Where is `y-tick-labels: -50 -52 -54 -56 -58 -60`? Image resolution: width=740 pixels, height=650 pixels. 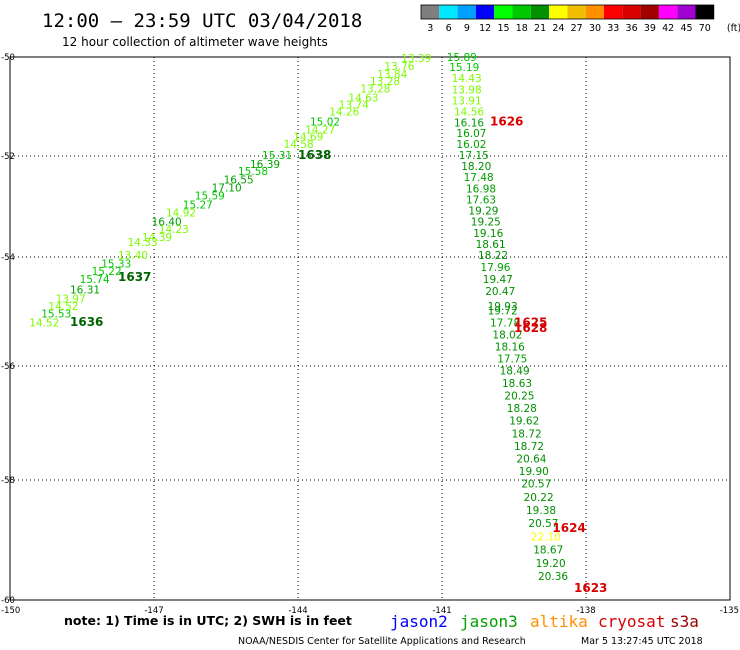 y-tick-labels: -50 -52 -54 -56 -58 -60 is located at coordinates (8, 329).